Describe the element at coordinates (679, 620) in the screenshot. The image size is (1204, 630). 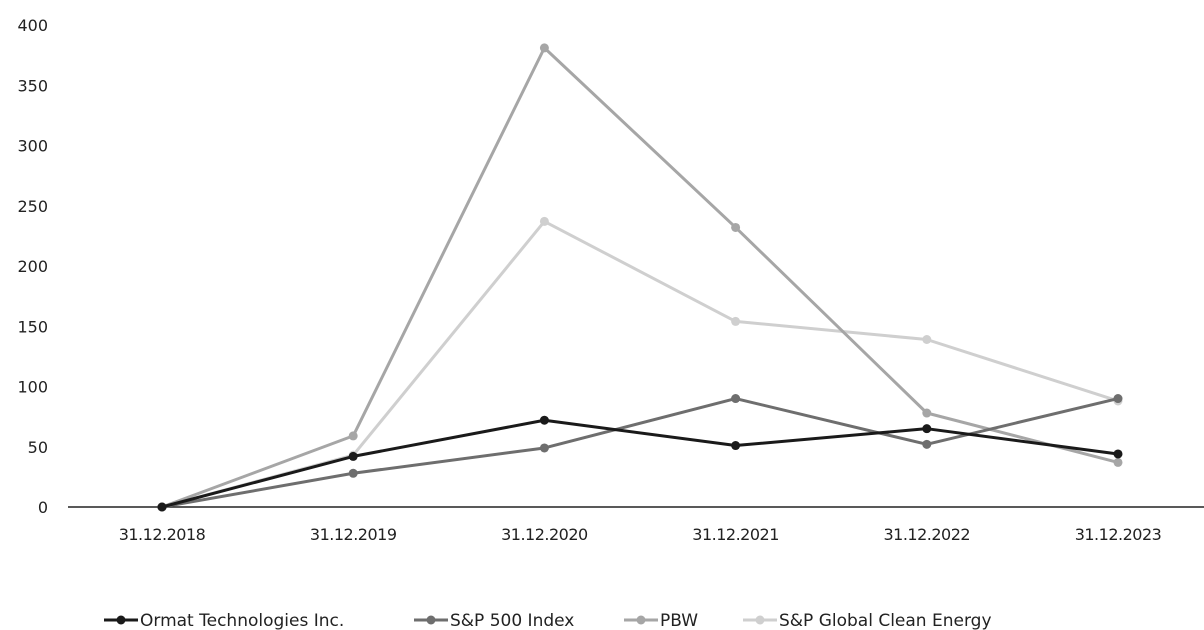
I see `legend-label: PBW` at that location.